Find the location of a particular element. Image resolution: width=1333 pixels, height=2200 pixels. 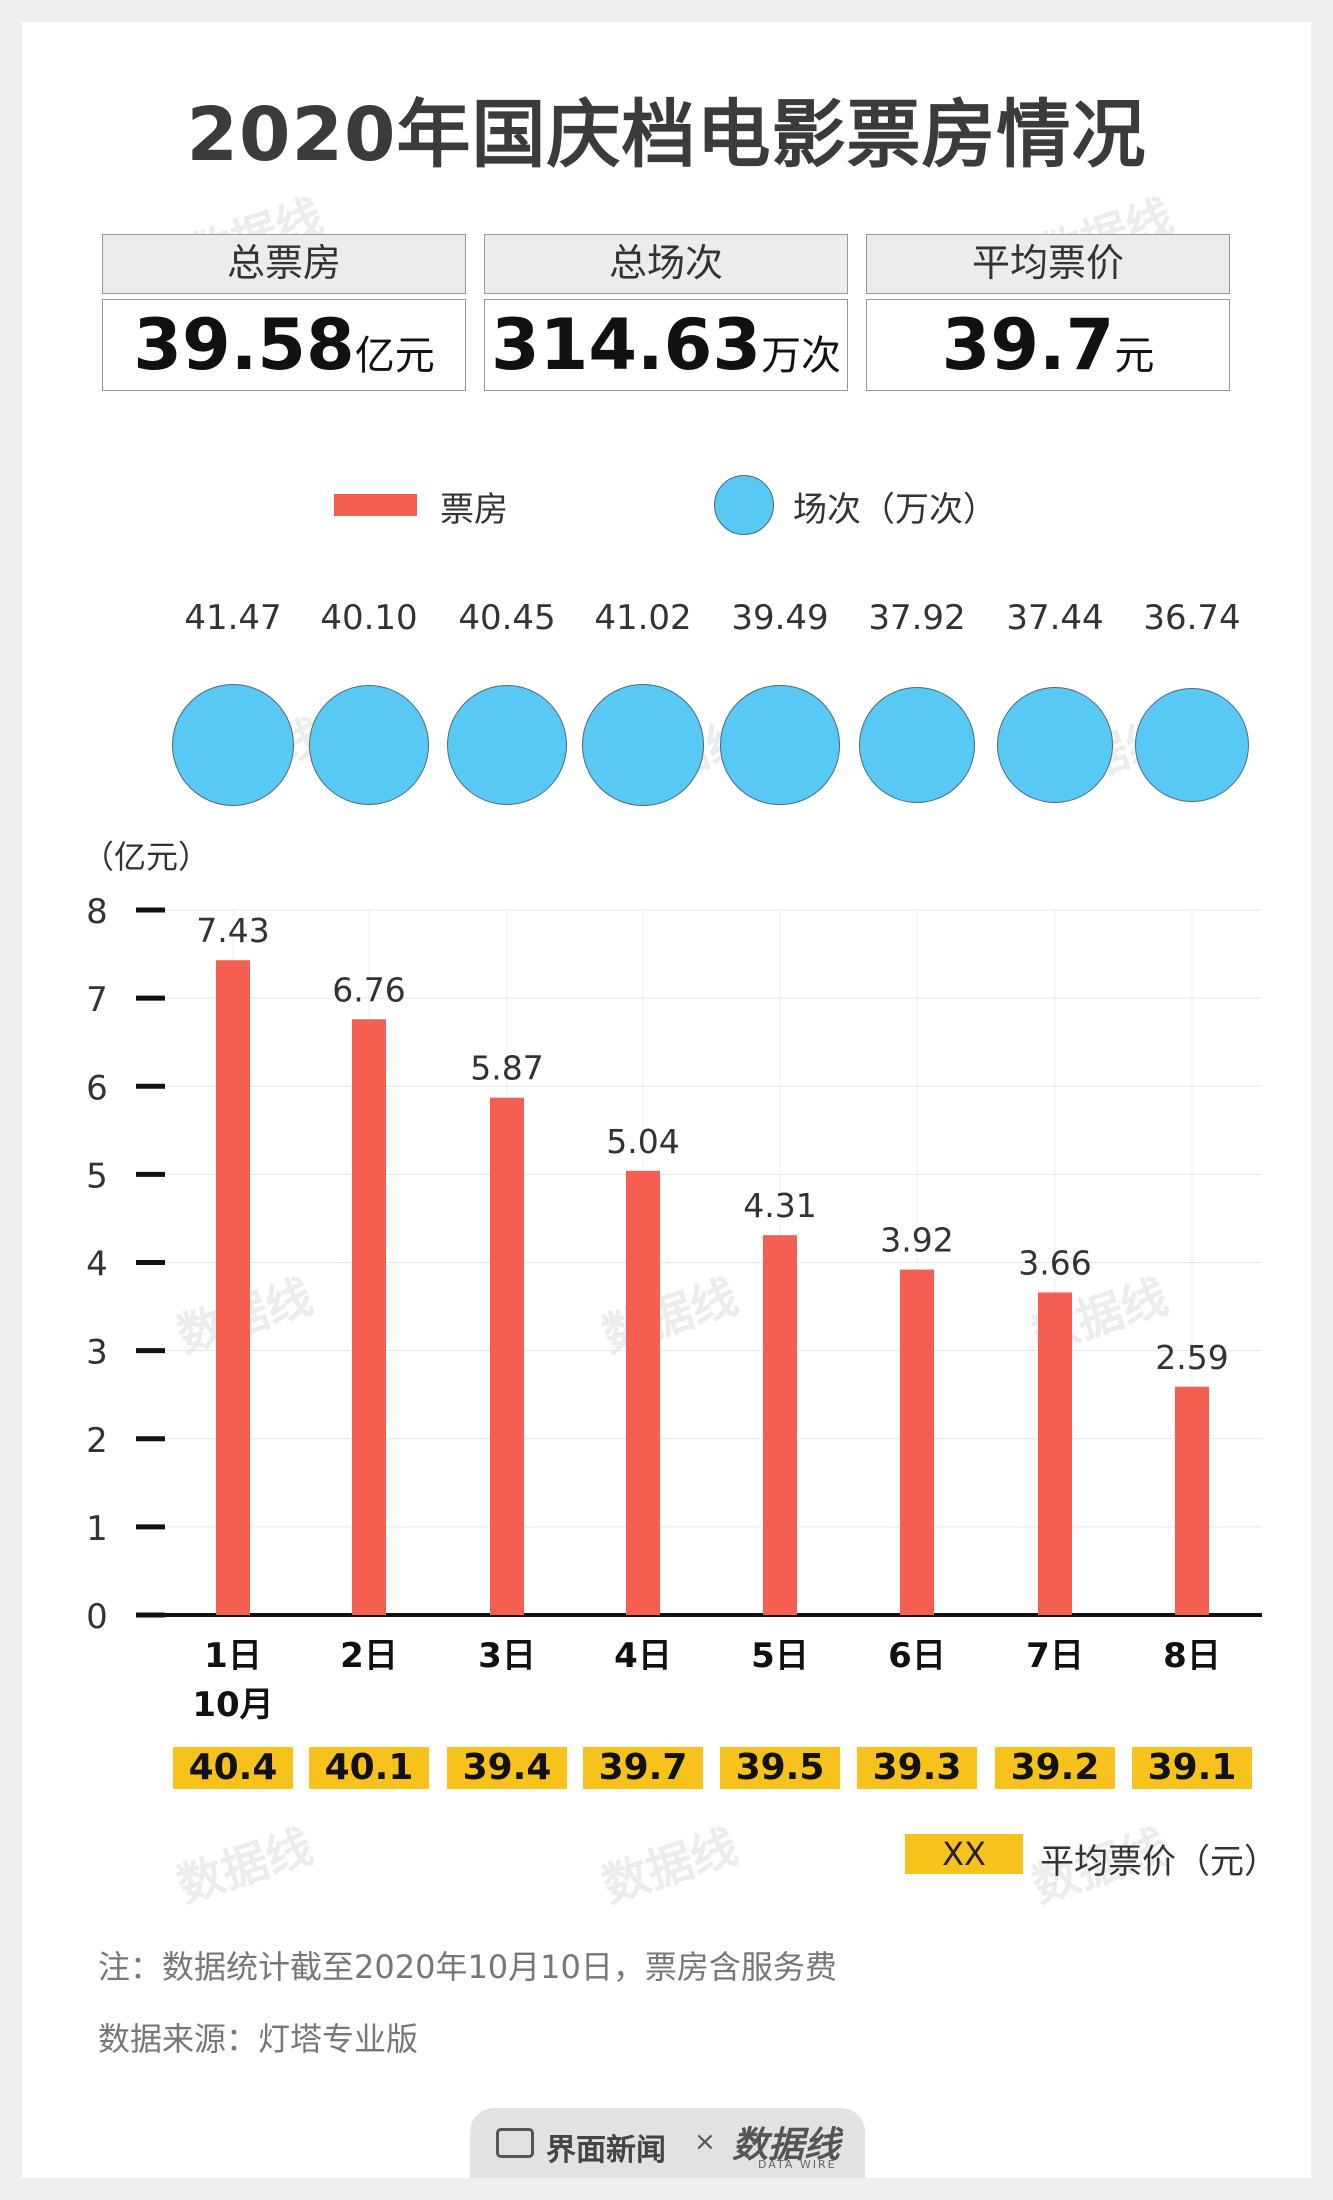

y-tick-label: 8 is located at coordinates (97, 912).